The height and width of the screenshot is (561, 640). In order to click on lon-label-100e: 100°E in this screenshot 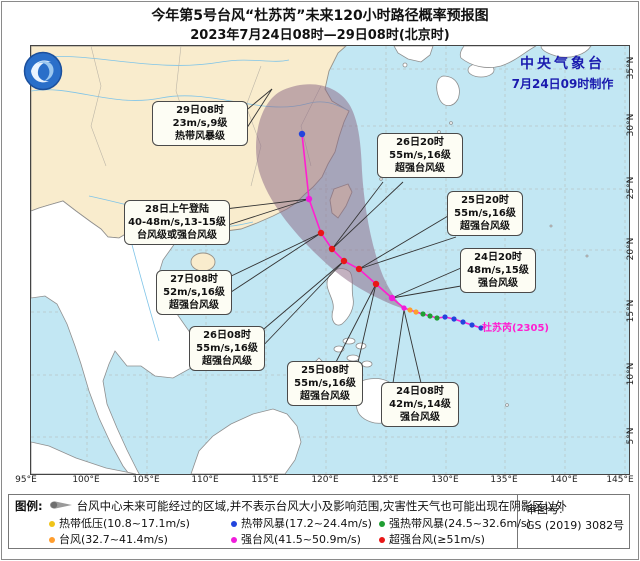, I will do `click(86, 480)`.